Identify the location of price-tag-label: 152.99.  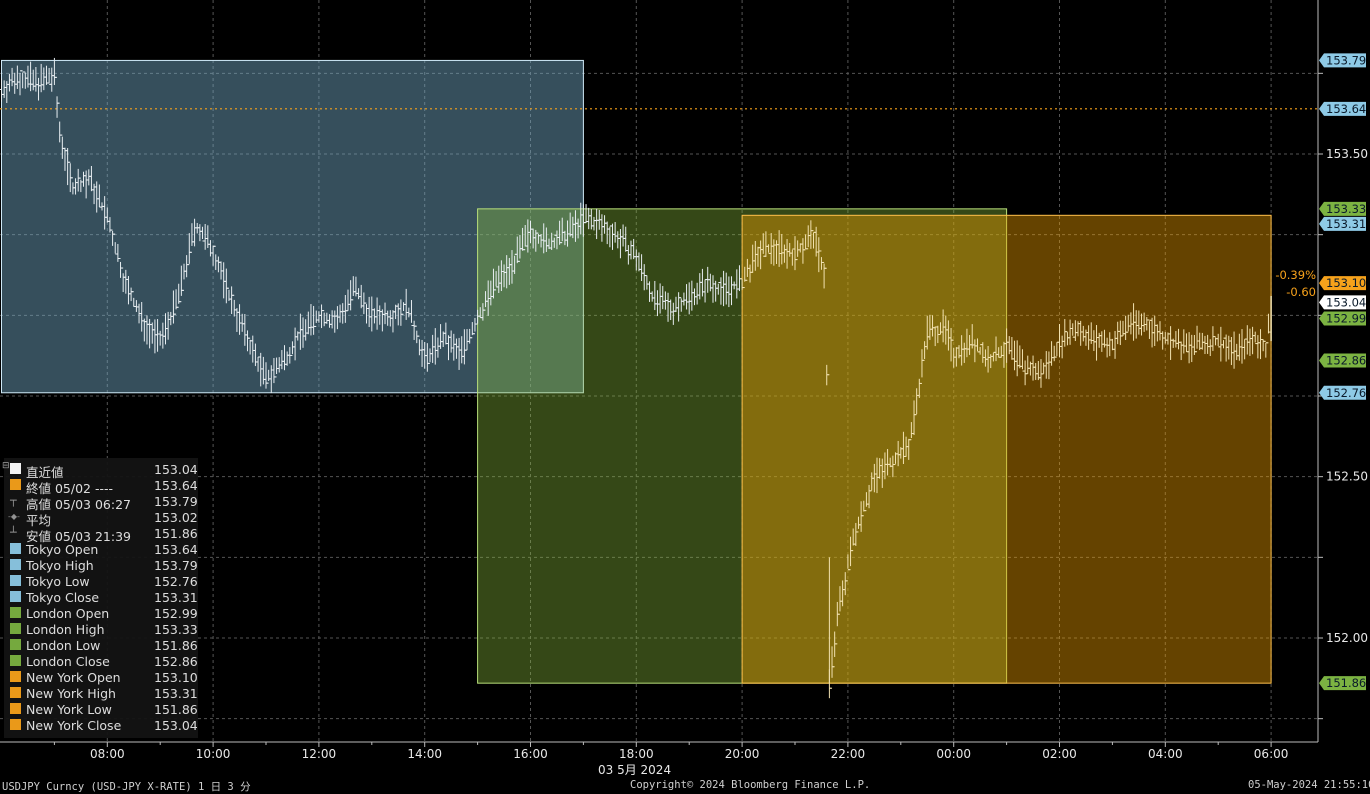
(1346, 319).